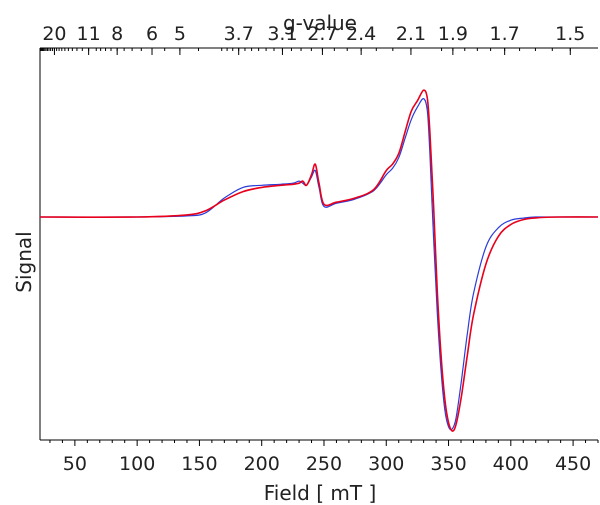 The image size is (600, 505). I want to click on x-tick-label: 400, so click(511, 464).